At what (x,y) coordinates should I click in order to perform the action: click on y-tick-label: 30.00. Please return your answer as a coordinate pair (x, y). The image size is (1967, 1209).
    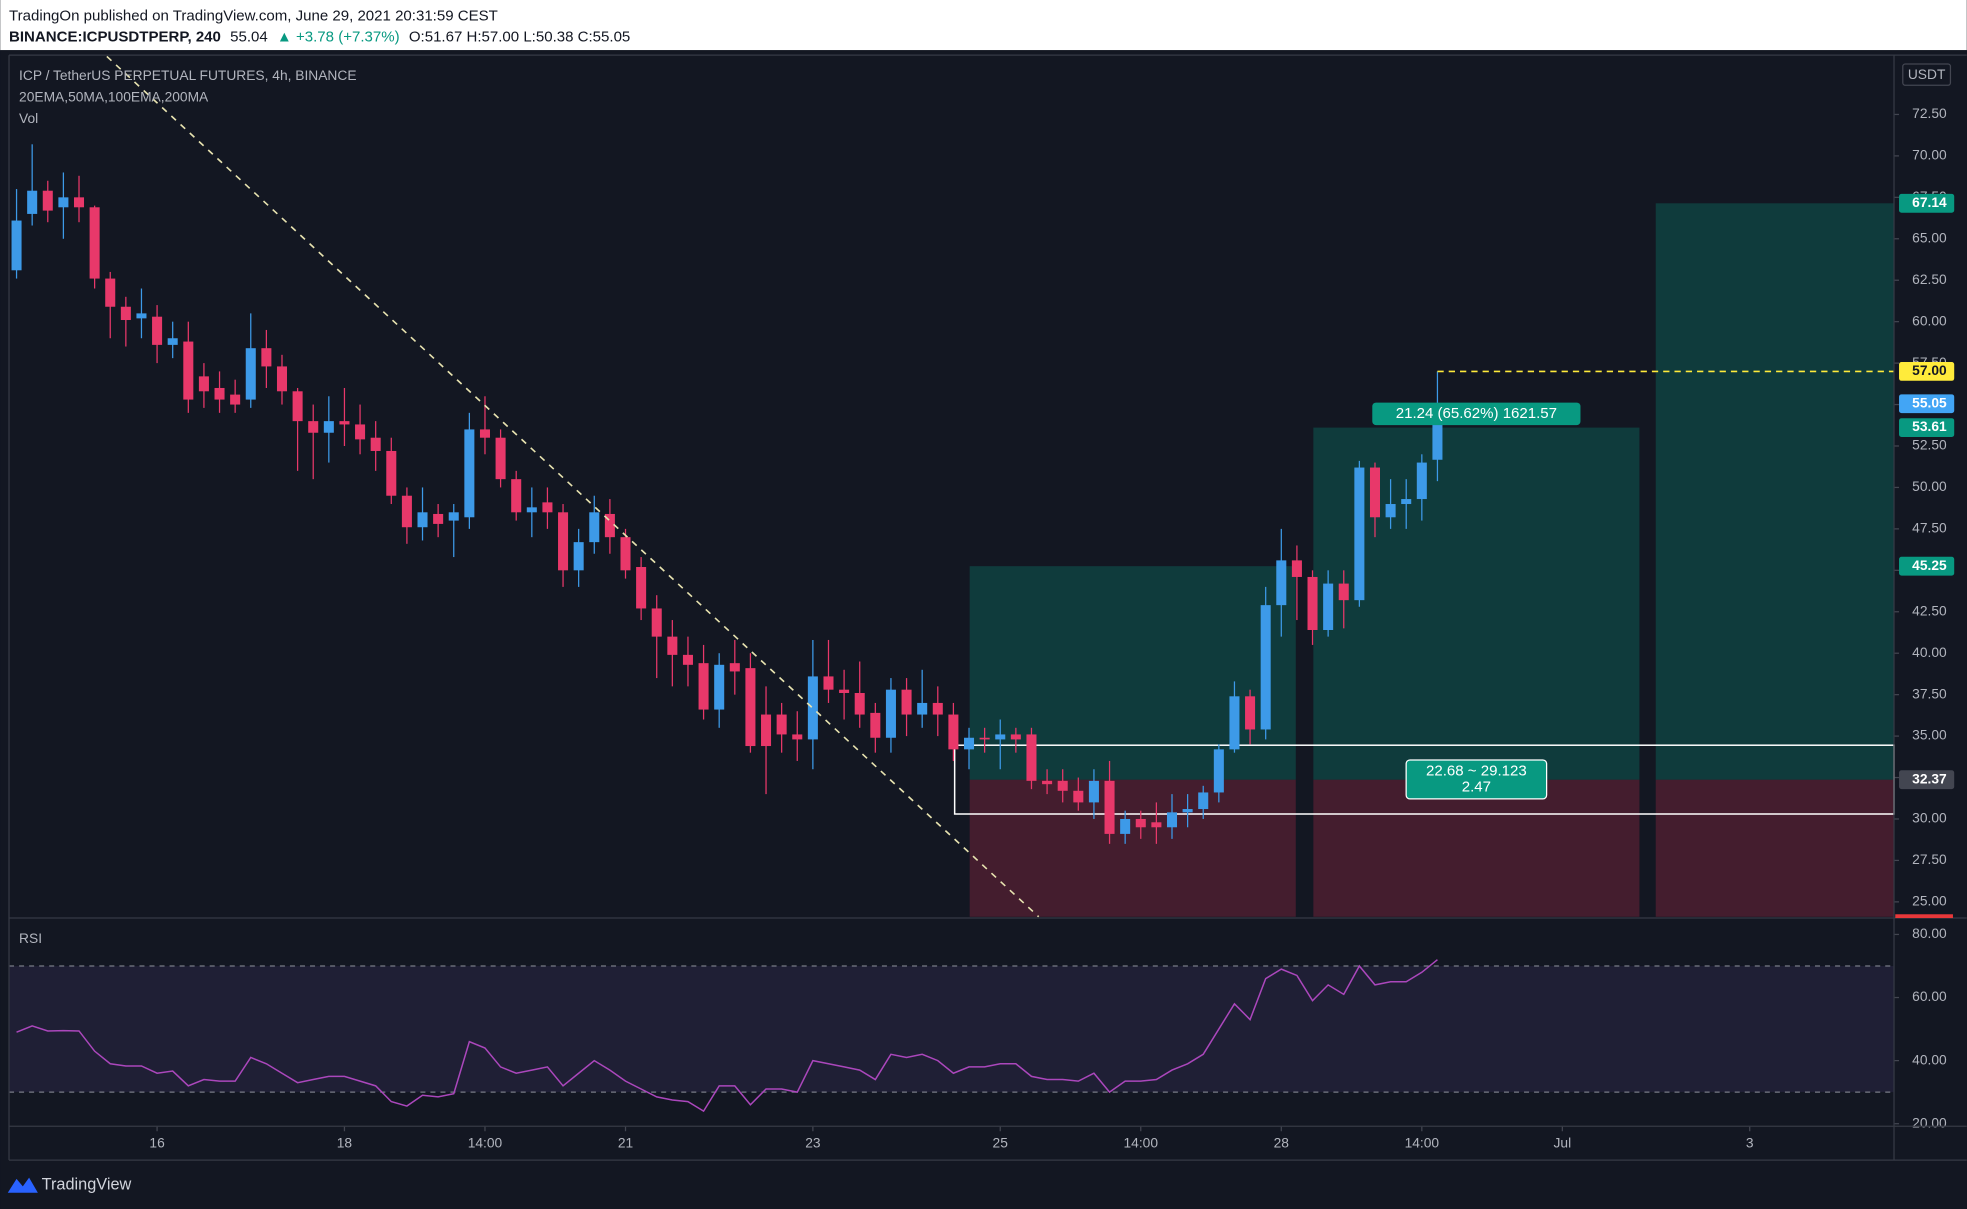
    Looking at the image, I should click on (1929, 818).